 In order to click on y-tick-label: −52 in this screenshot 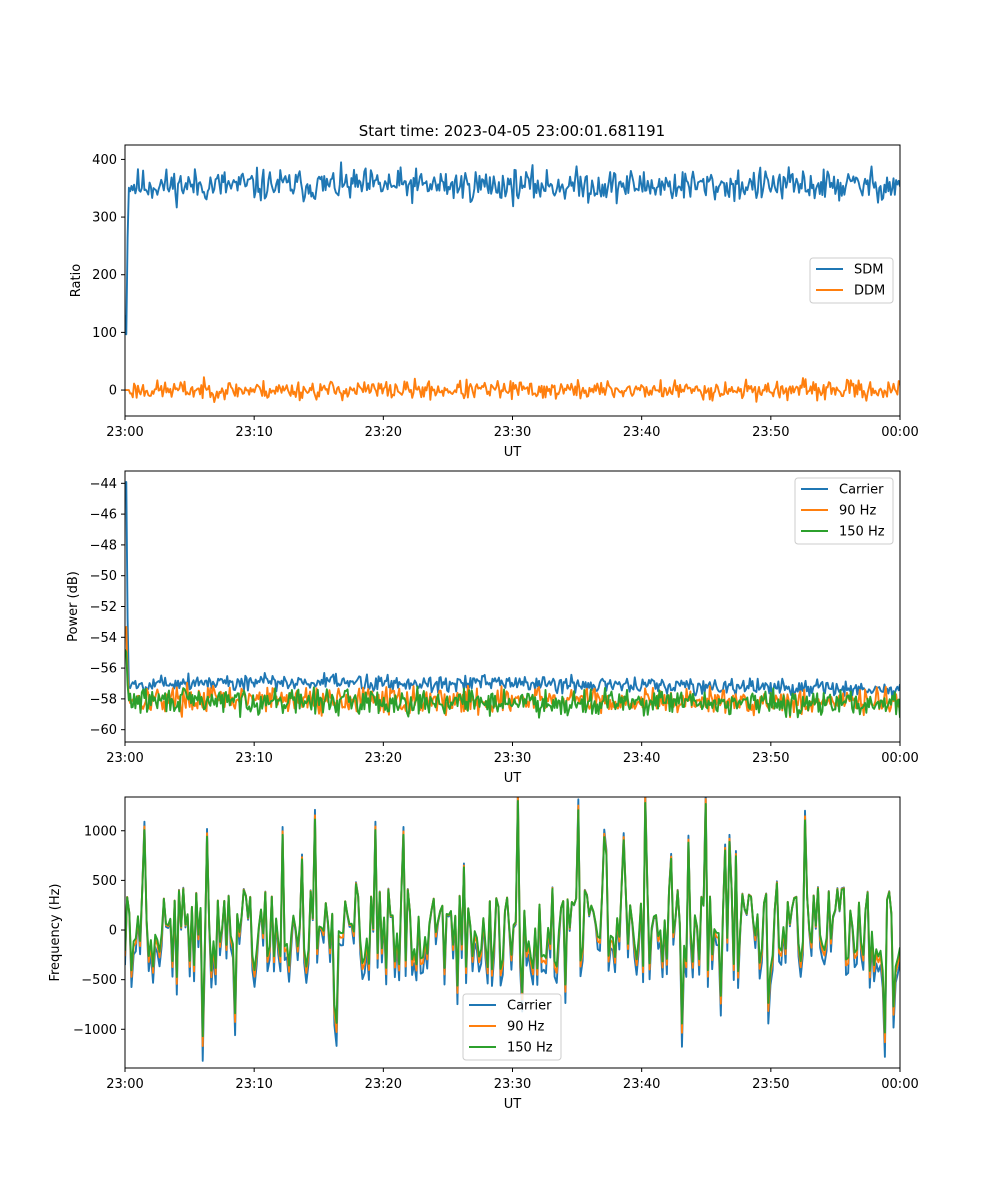, I will do `click(103, 607)`.